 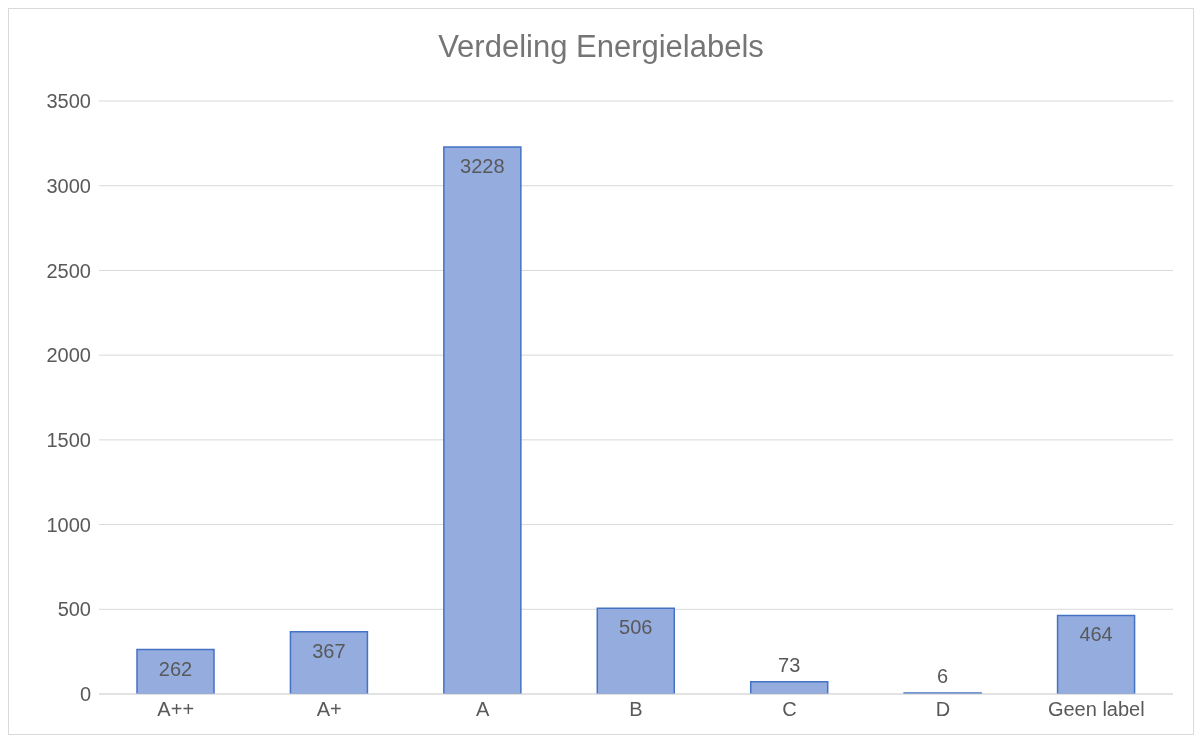 I want to click on data-label: 367, so click(x=329, y=650).